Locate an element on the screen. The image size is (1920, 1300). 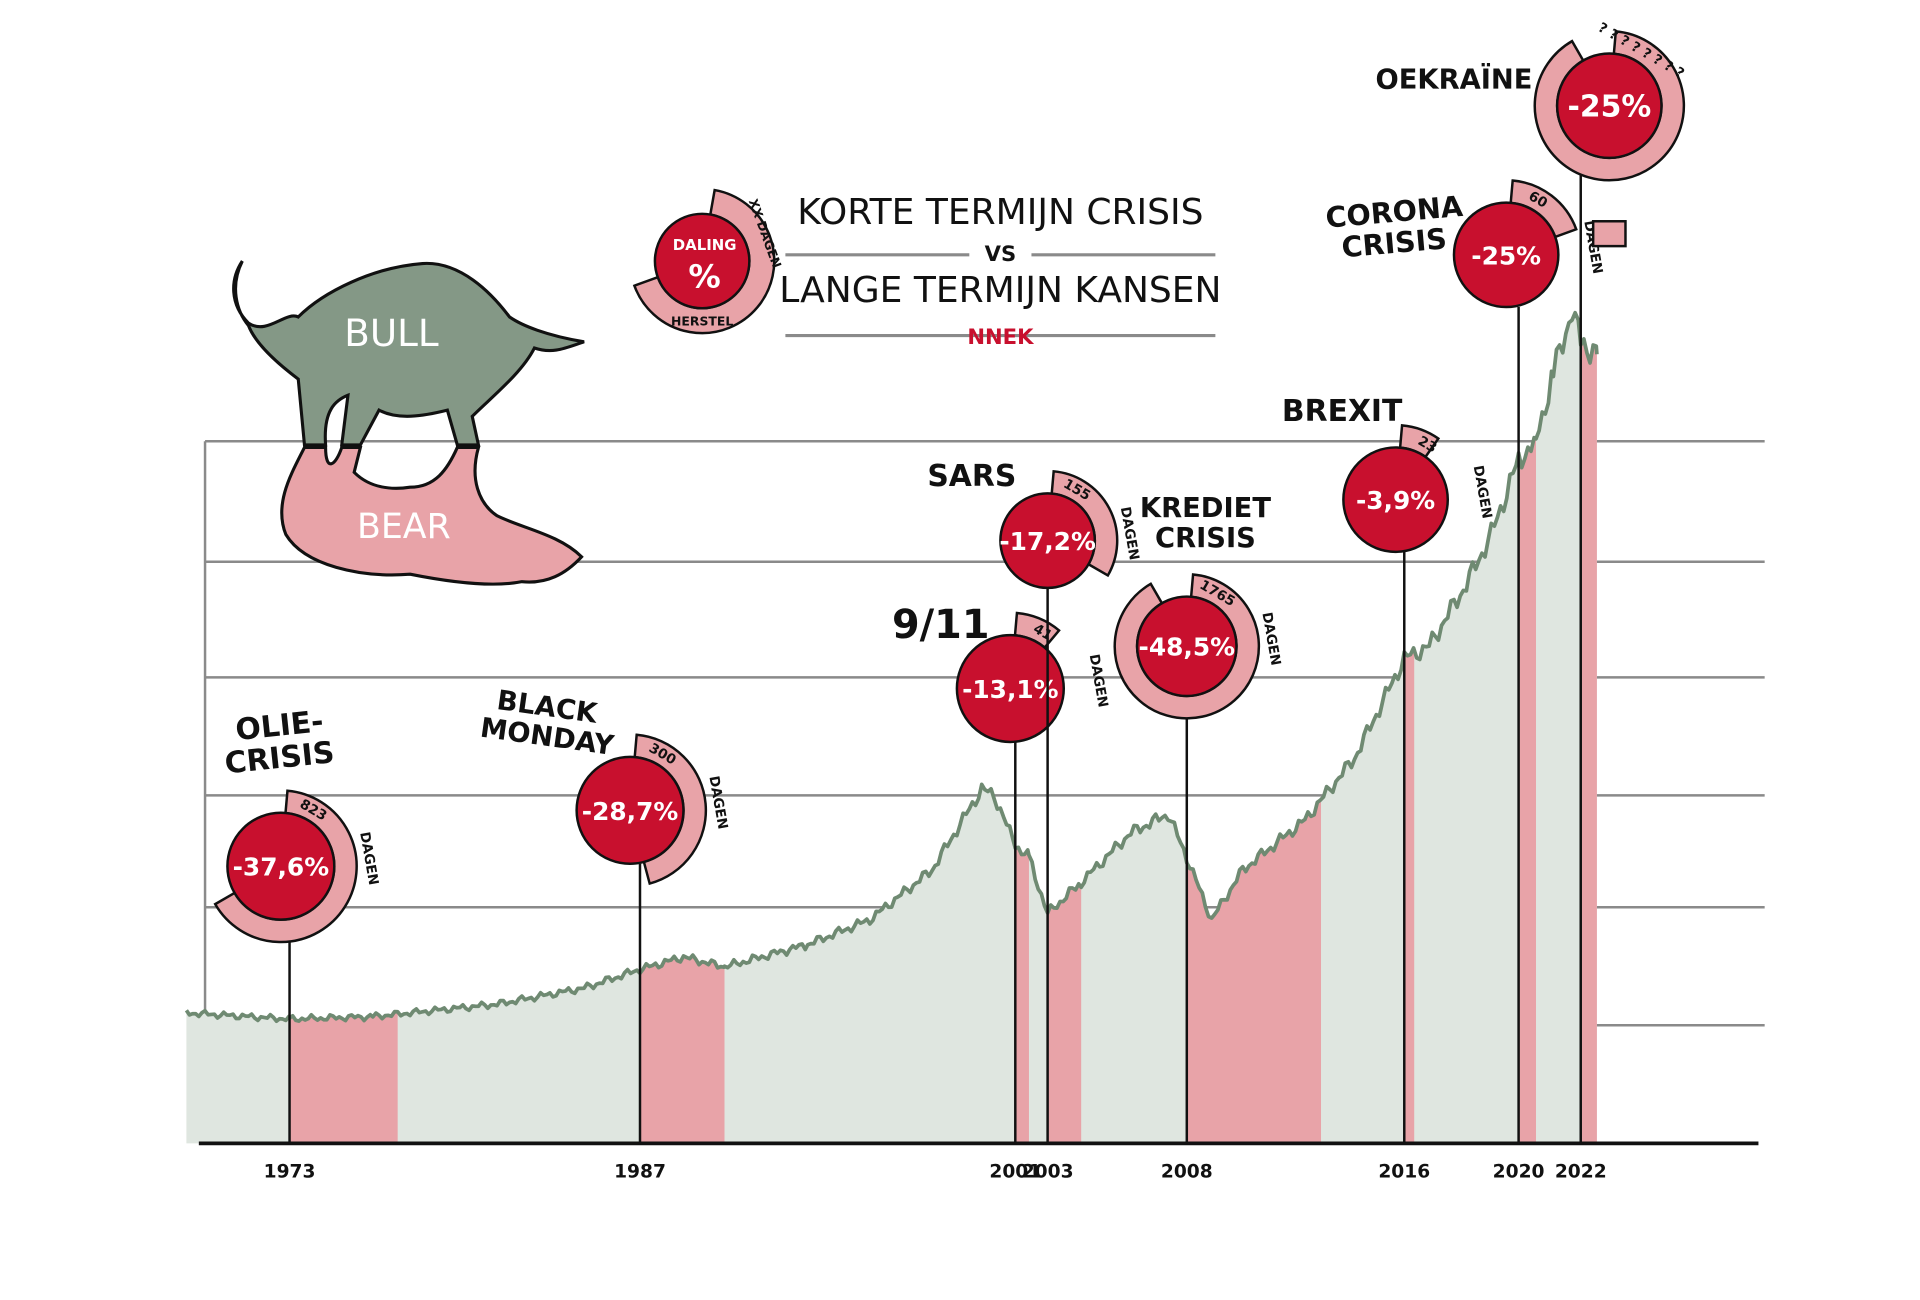
year-label: 2008 is located at coordinates (1187, 1171).